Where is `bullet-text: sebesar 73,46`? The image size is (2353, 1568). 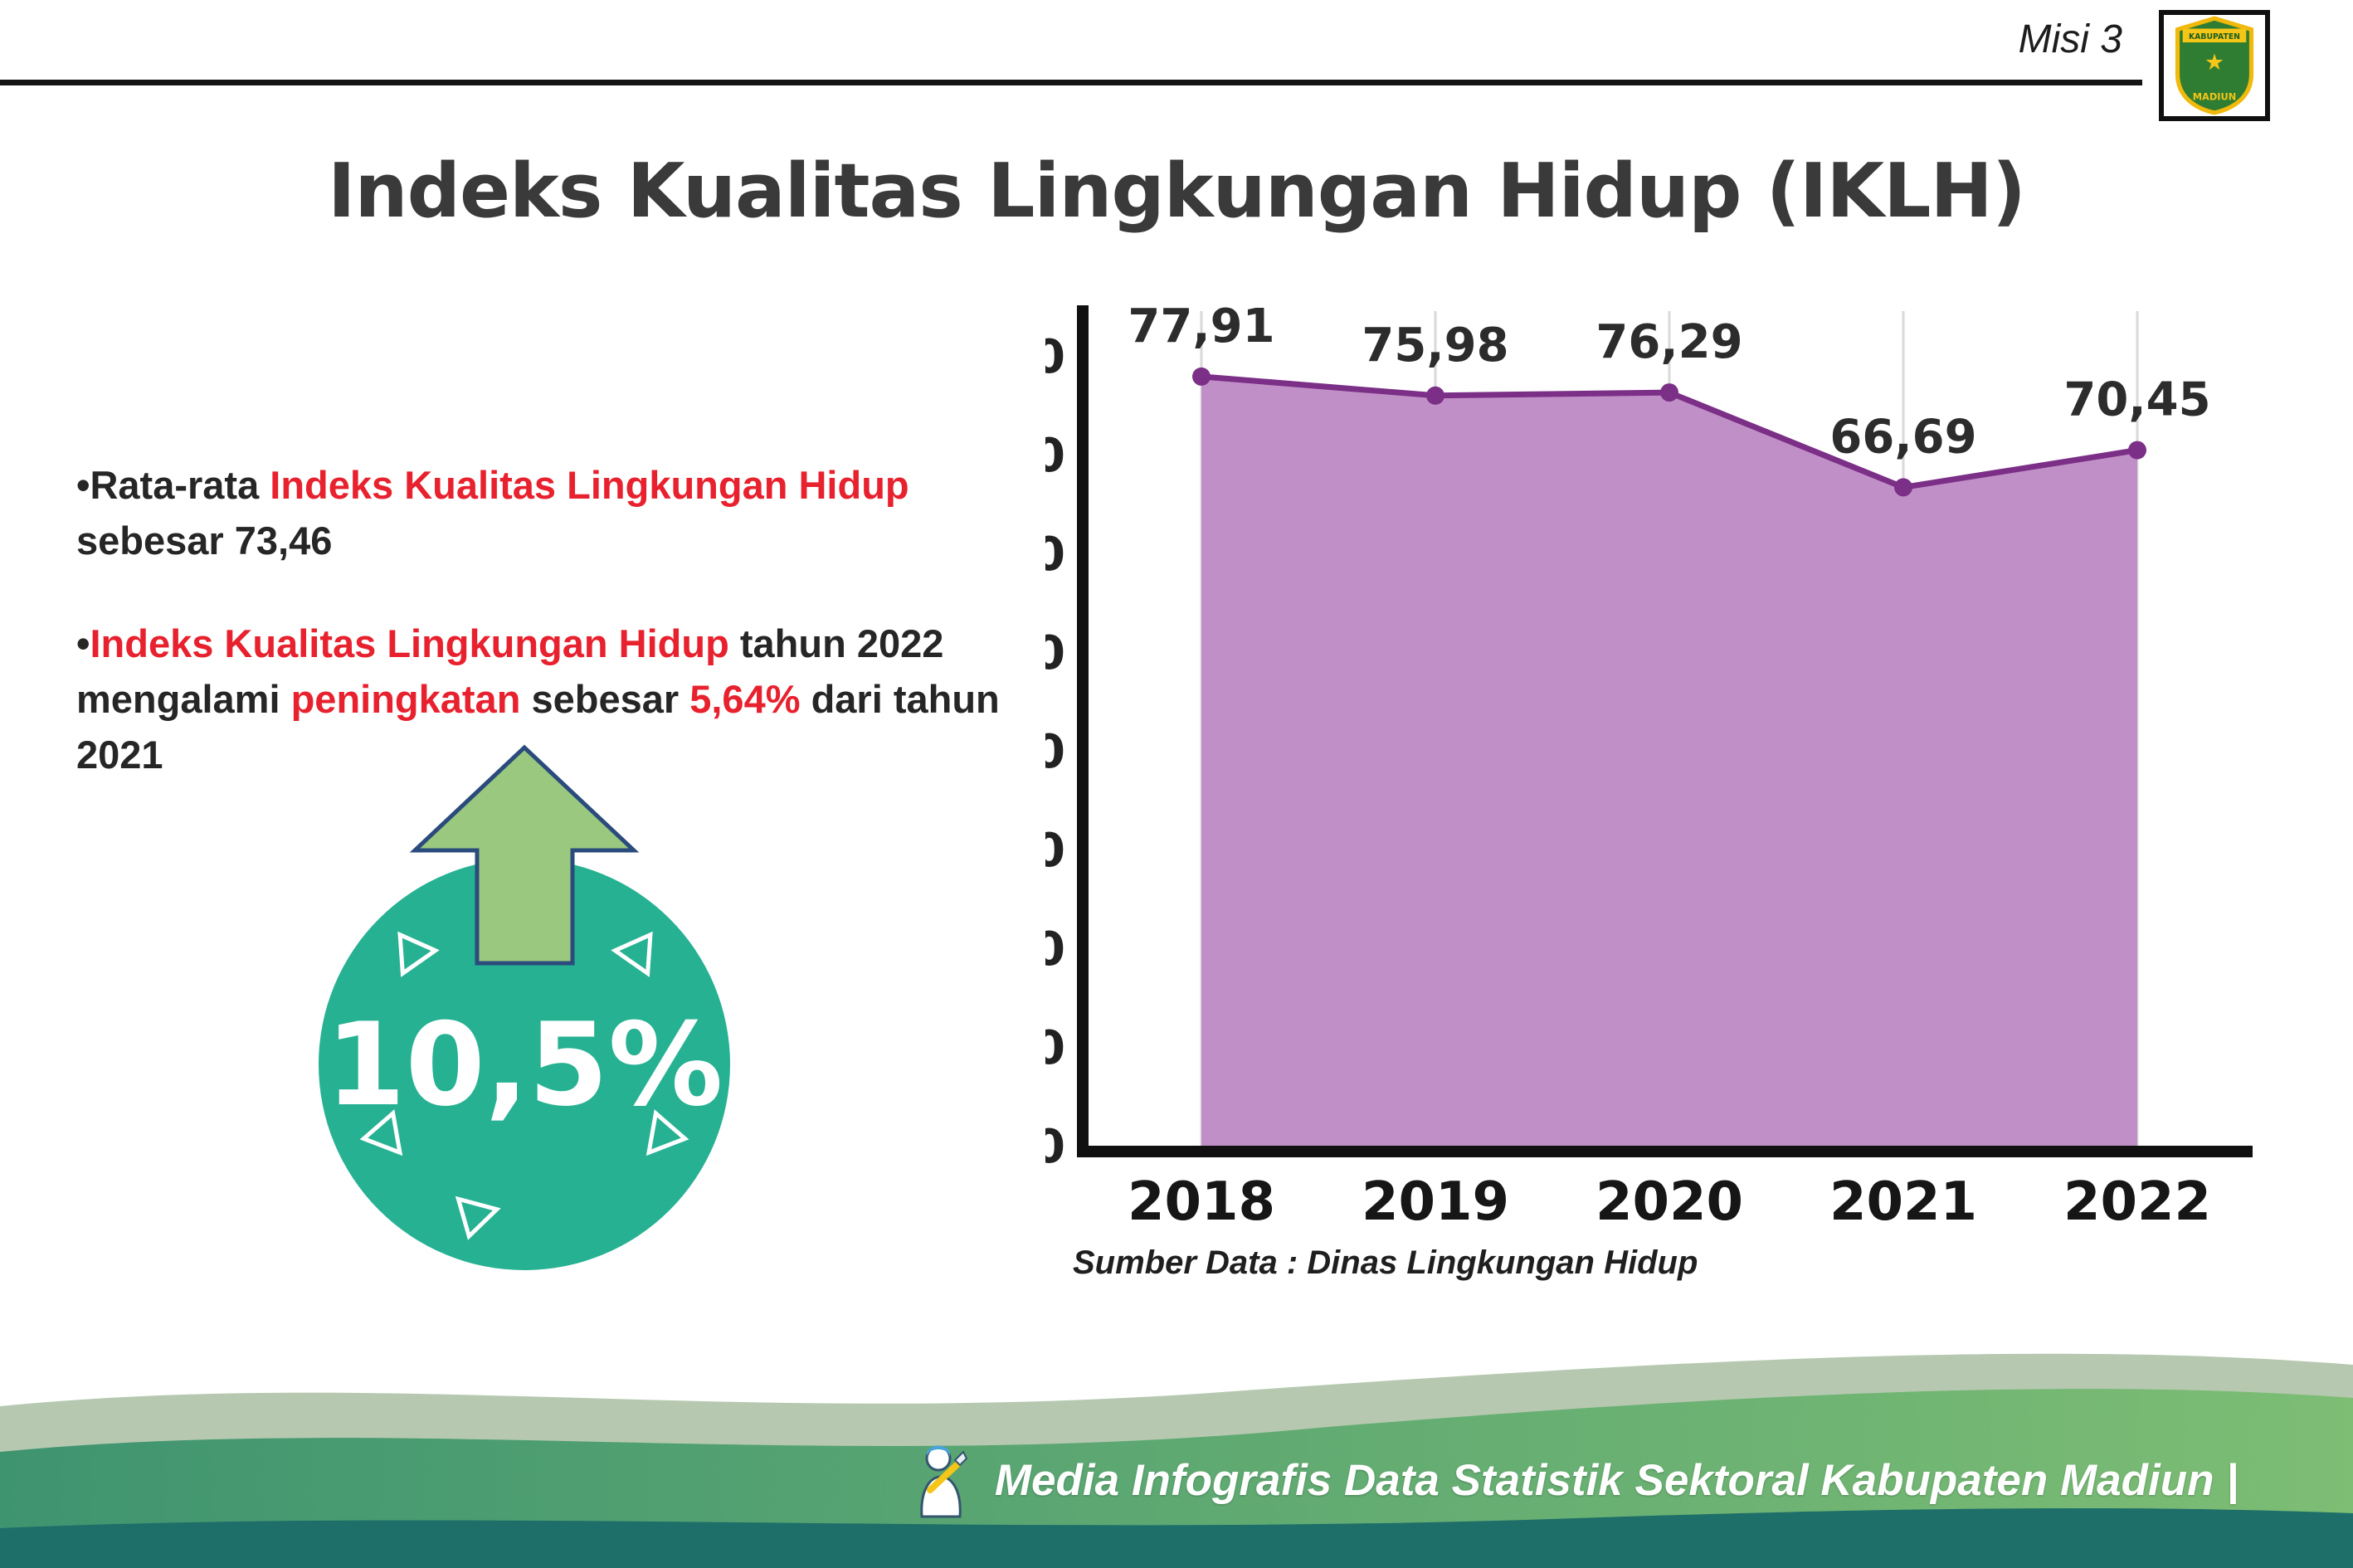
bullet-text: sebesar 73,46 is located at coordinates (204, 540).